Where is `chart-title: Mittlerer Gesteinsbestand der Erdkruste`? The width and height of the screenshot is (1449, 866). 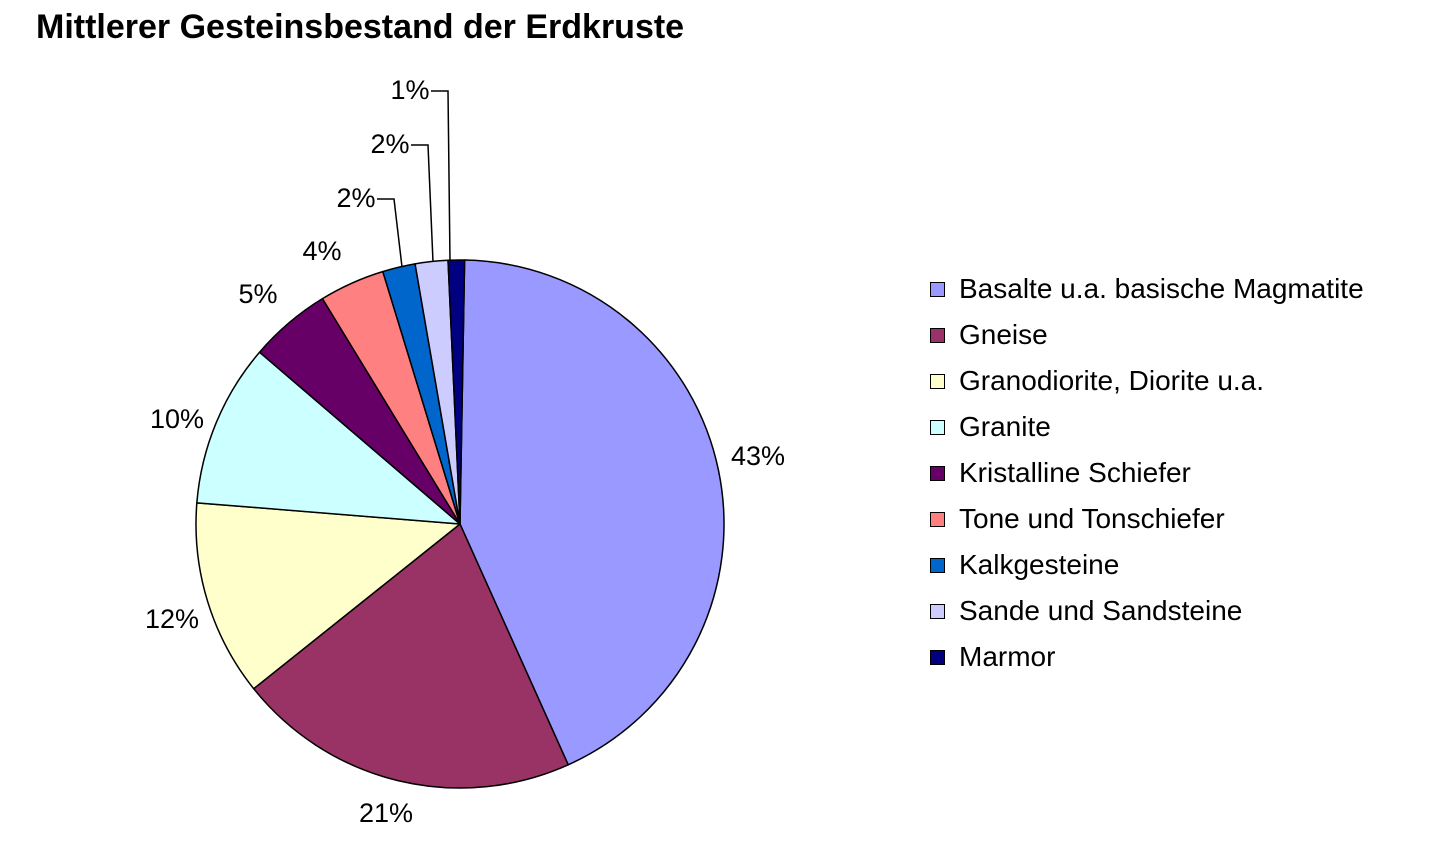
chart-title: Mittlerer Gesteinsbestand der Erdkruste is located at coordinates (360, 27).